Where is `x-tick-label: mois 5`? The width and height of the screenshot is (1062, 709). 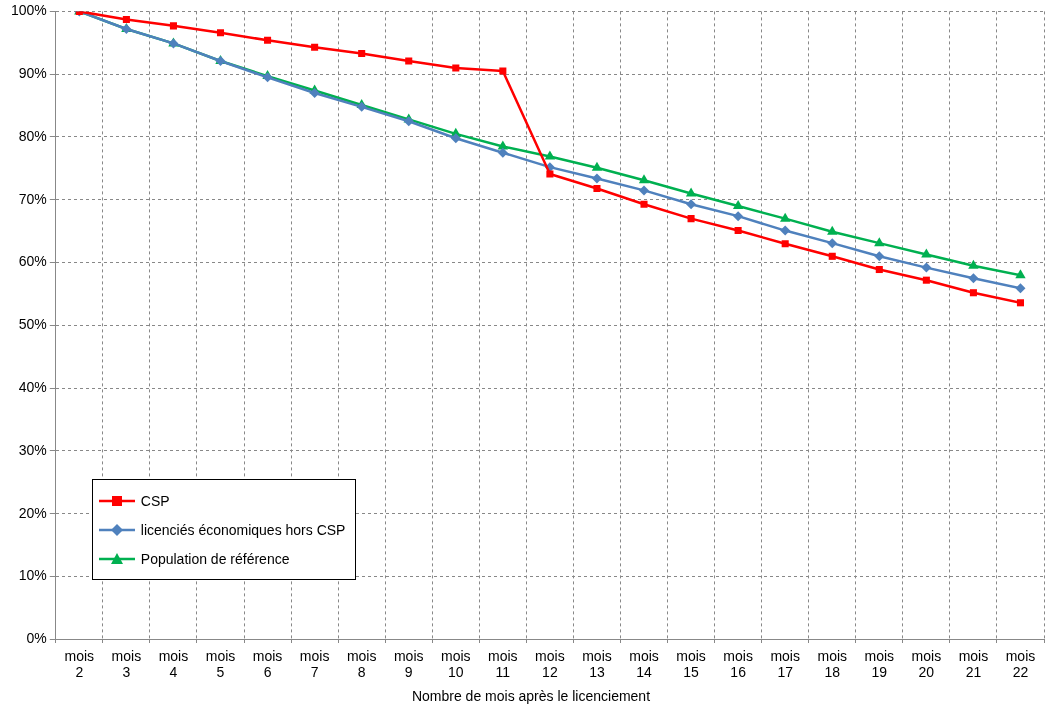
x-tick-label: mois 5 is located at coordinates (220, 664).